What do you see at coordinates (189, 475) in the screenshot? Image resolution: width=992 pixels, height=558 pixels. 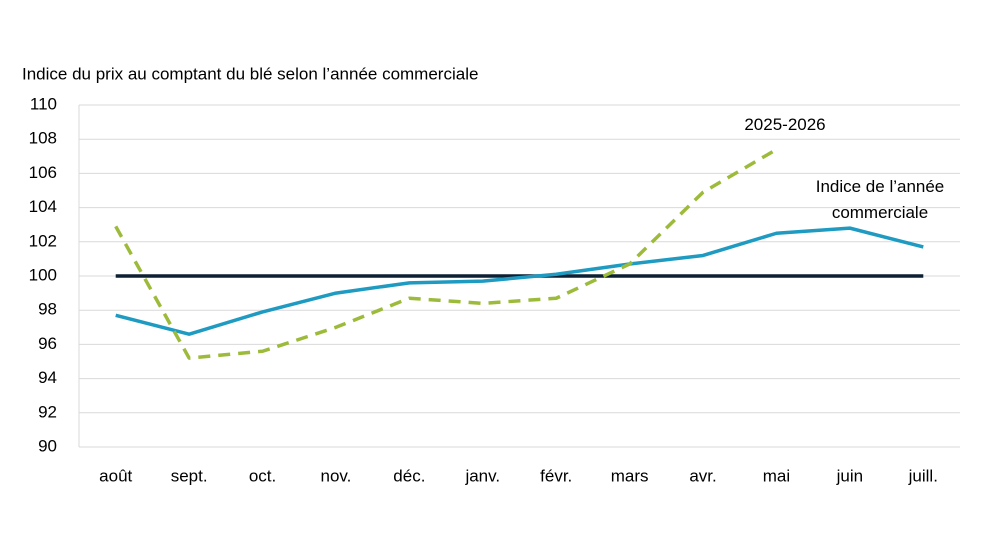 I see `x-tick-label: sept.` at bounding box center [189, 475].